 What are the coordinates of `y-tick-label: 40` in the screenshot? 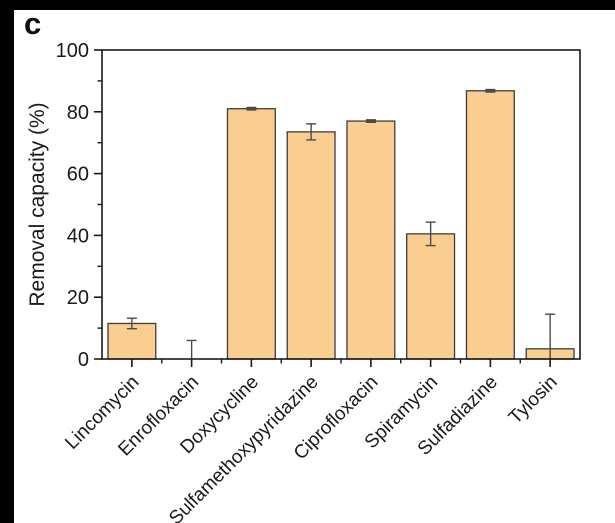 It's located at (78, 236).